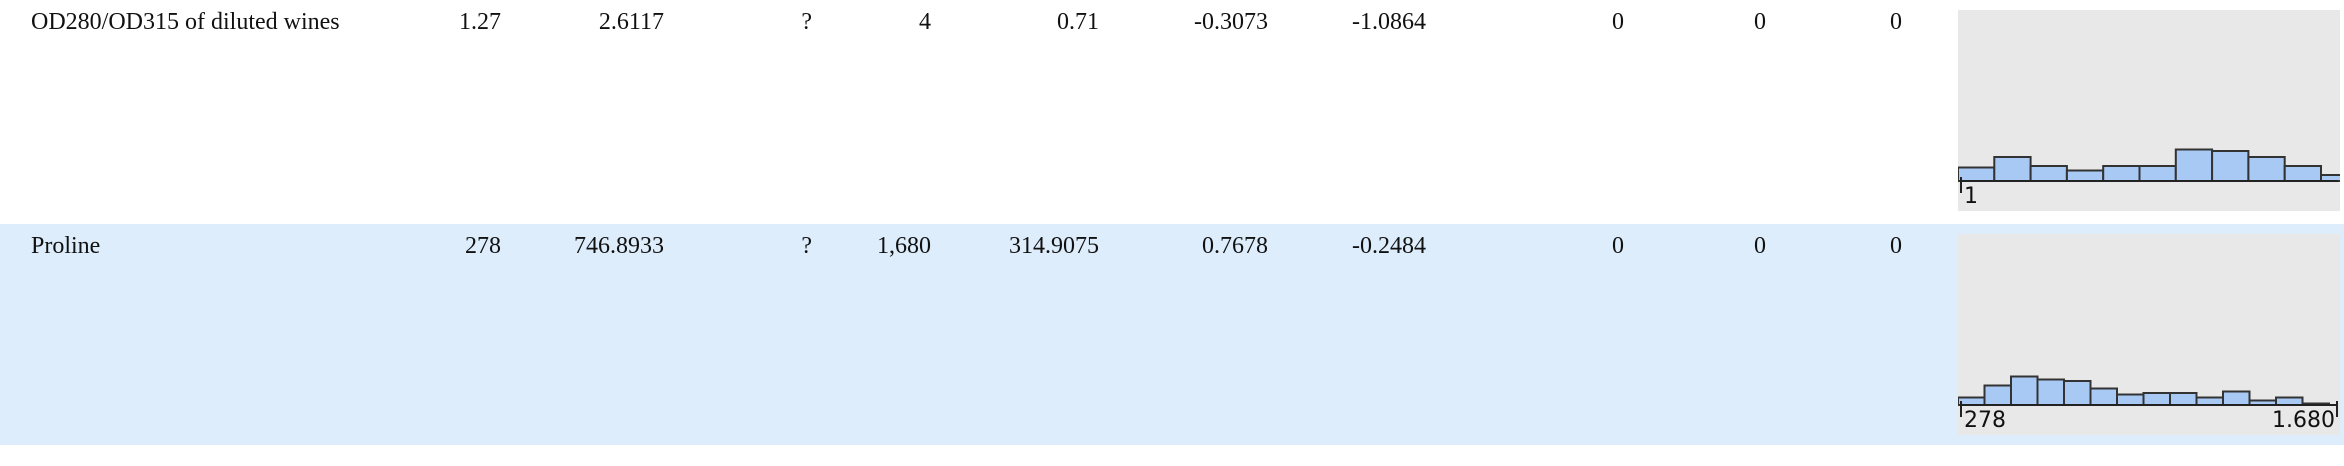 This screenshot has height=466, width=2344. I want to click on feature-name: Proline, so click(66, 246).